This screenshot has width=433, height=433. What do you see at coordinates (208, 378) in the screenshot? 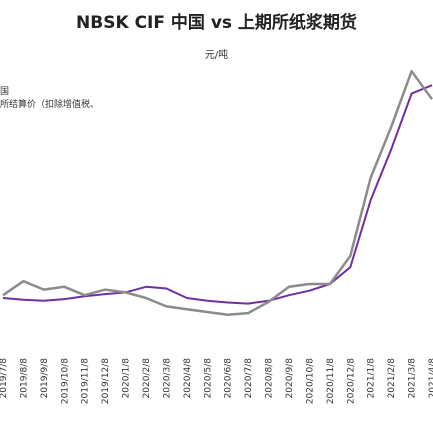
I see `x-tick-label: 2020/5/8` at bounding box center [208, 378].